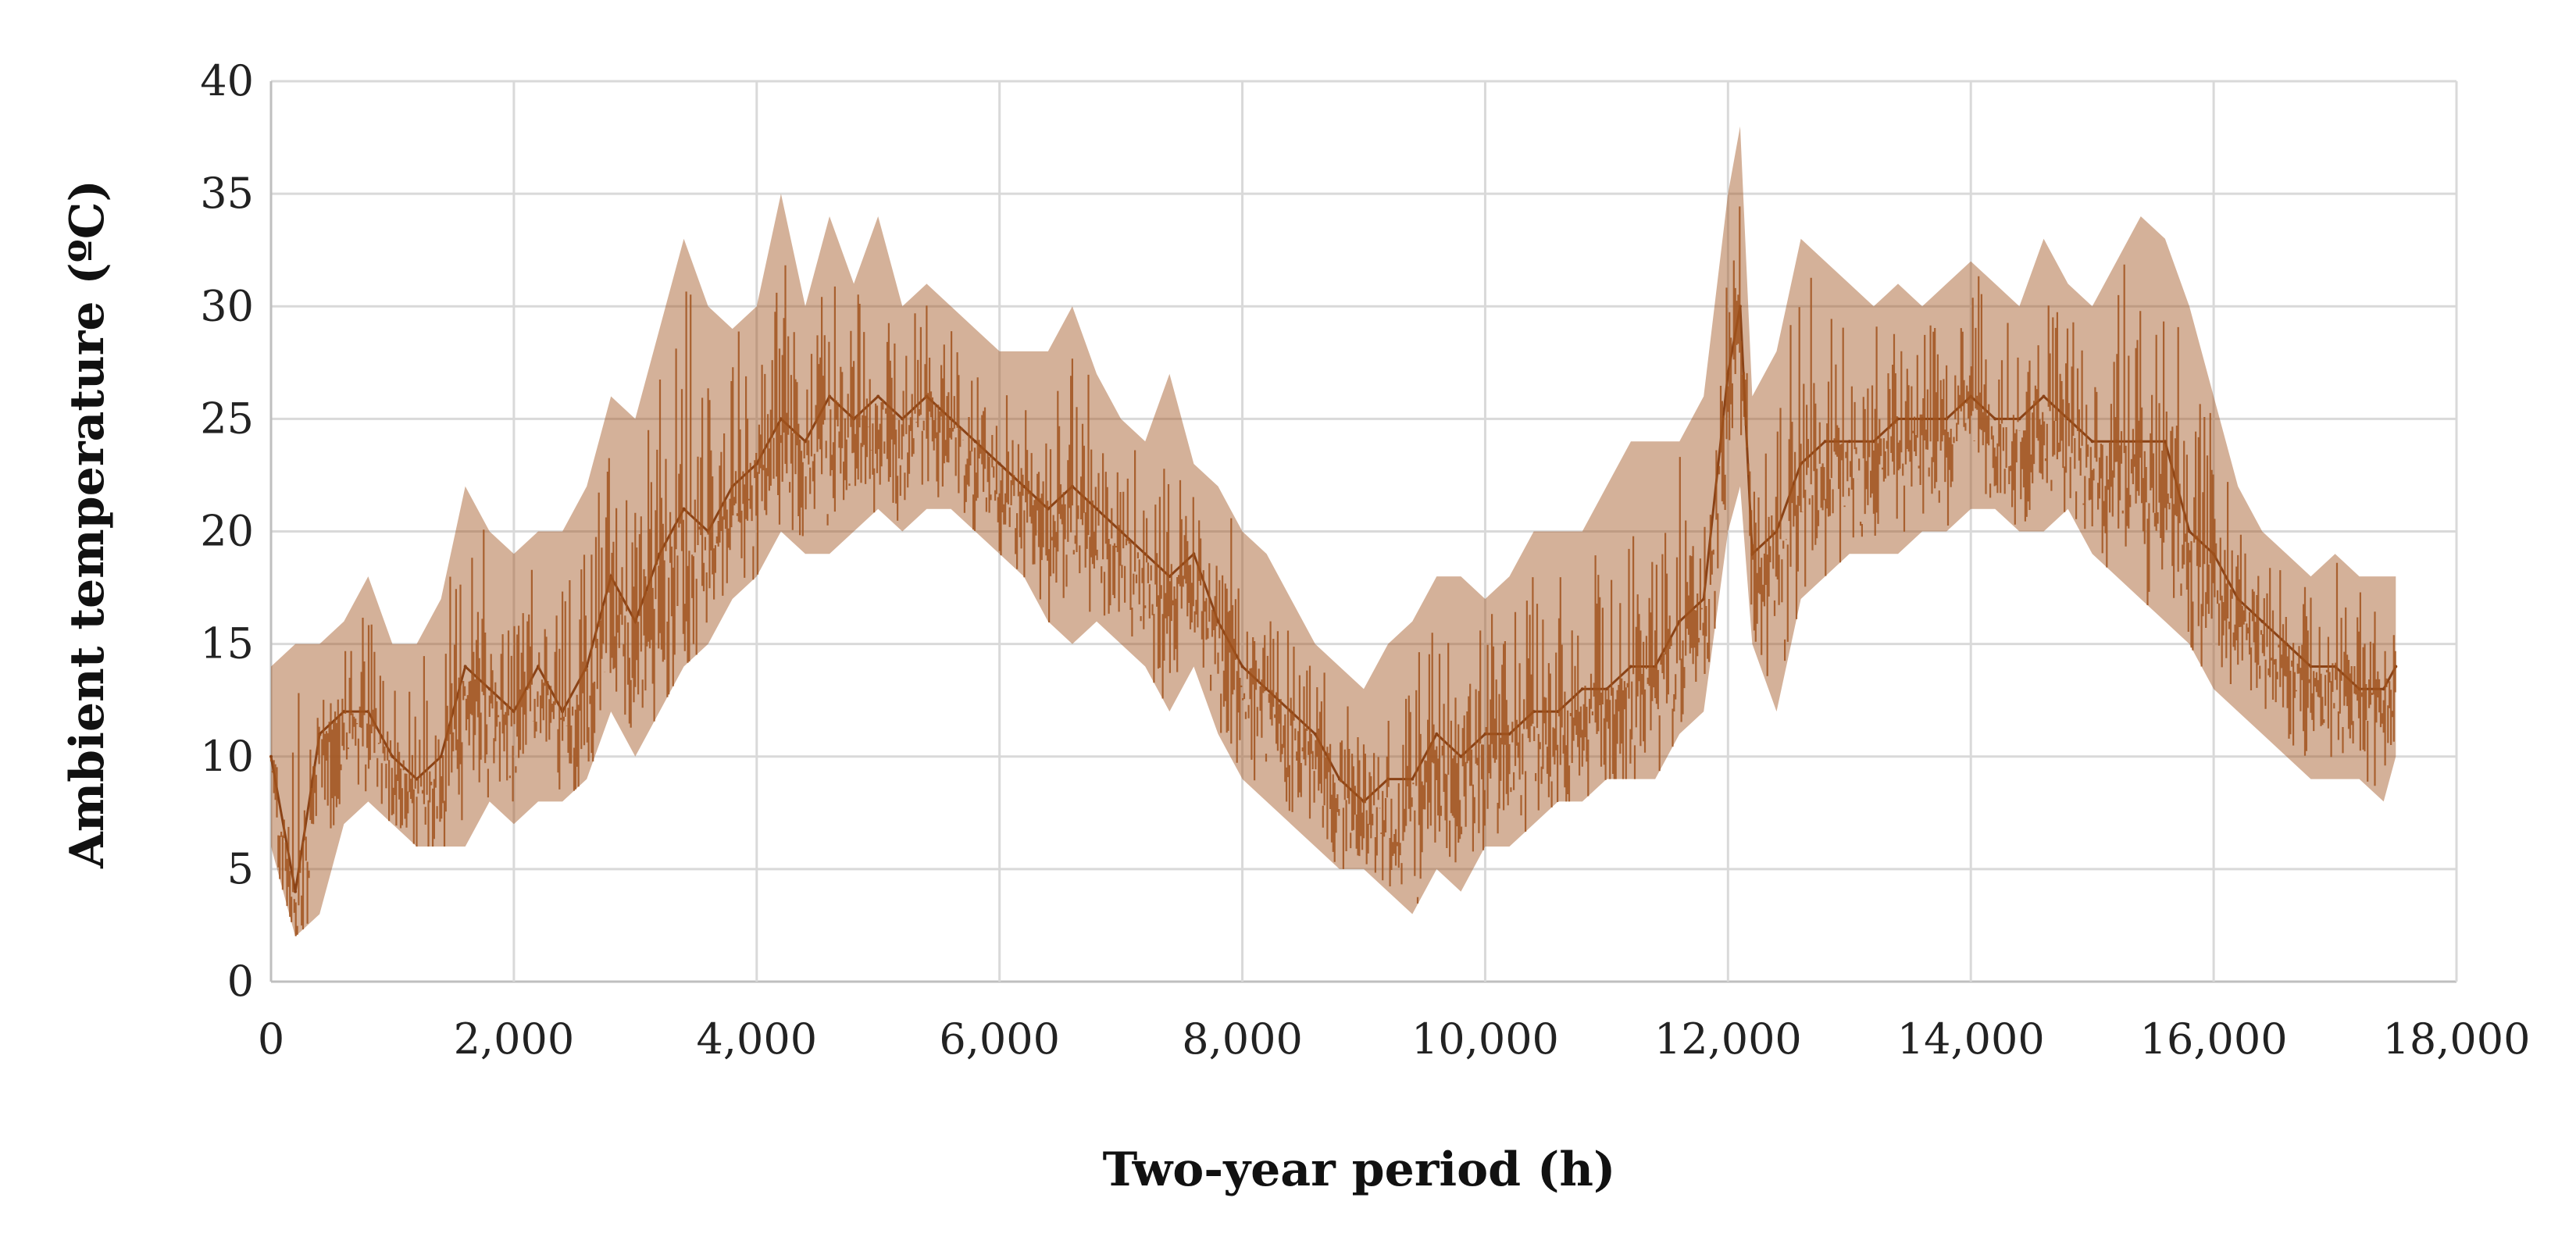  What do you see at coordinates (1971, 1039) in the screenshot?
I see `x-tick-label: 14,000` at bounding box center [1971, 1039].